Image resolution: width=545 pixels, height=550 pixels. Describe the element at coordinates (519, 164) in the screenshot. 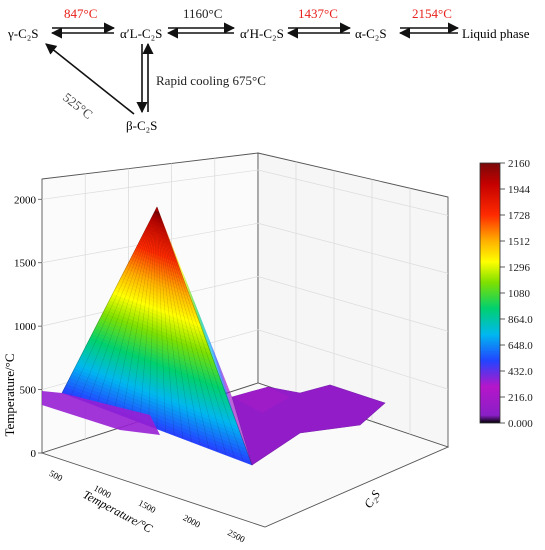

I see `colorbar-tick-label: 2160` at that location.